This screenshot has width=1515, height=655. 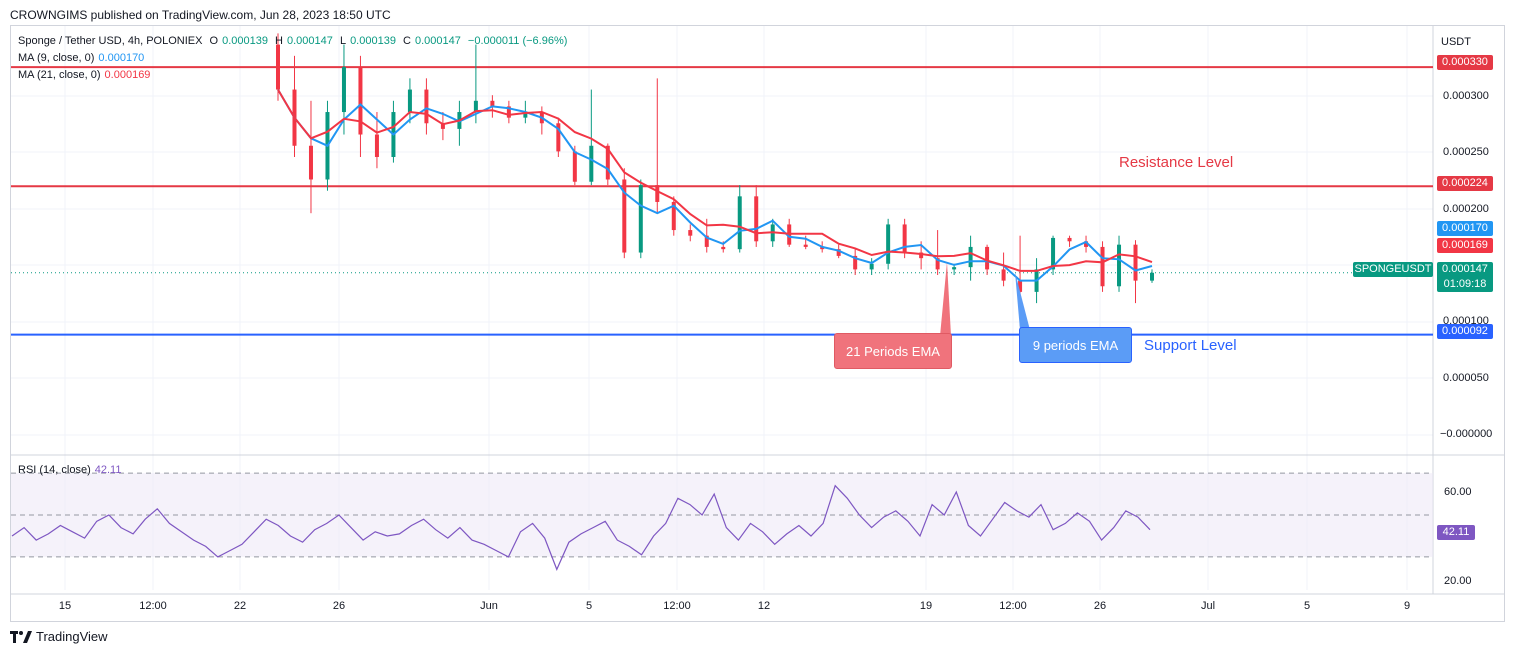 I want to click on ema21-callout-pointer, so click(x=945, y=299).